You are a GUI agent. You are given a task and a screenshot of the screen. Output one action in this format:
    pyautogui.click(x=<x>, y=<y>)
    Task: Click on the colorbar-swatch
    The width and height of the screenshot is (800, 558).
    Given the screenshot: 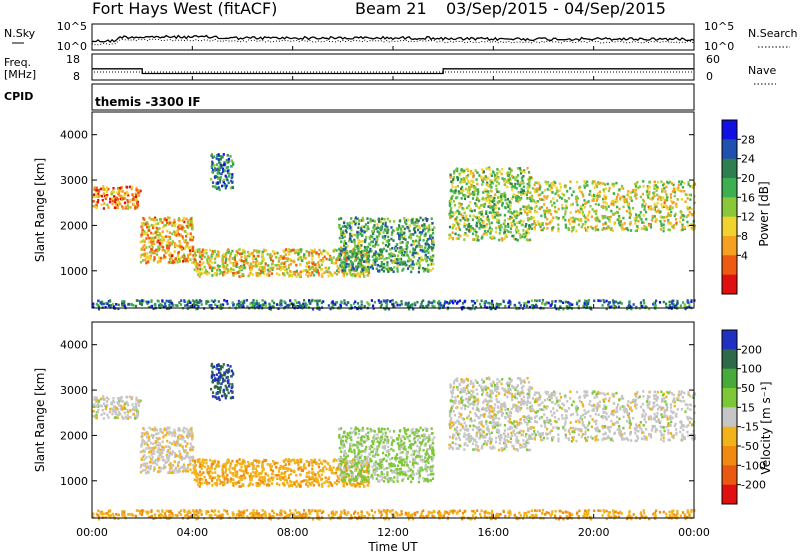 What is the action you would take?
    pyautogui.click(x=729, y=265)
    